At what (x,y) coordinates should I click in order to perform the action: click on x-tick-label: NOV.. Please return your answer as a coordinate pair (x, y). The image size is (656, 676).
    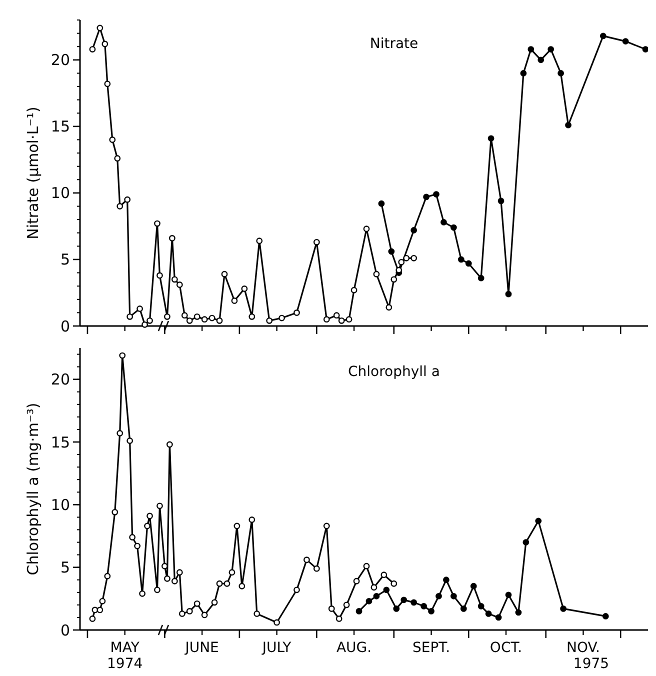
    Looking at the image, I should click on (583, 648).